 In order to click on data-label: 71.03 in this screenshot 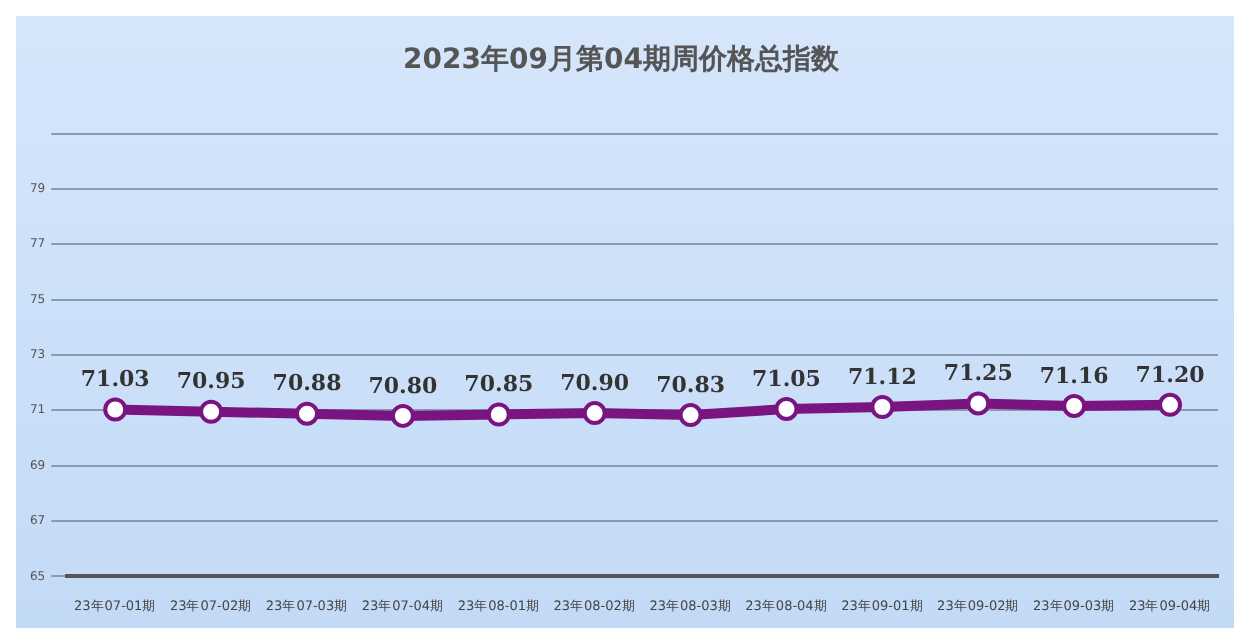, I will do `click(115, 379)`.